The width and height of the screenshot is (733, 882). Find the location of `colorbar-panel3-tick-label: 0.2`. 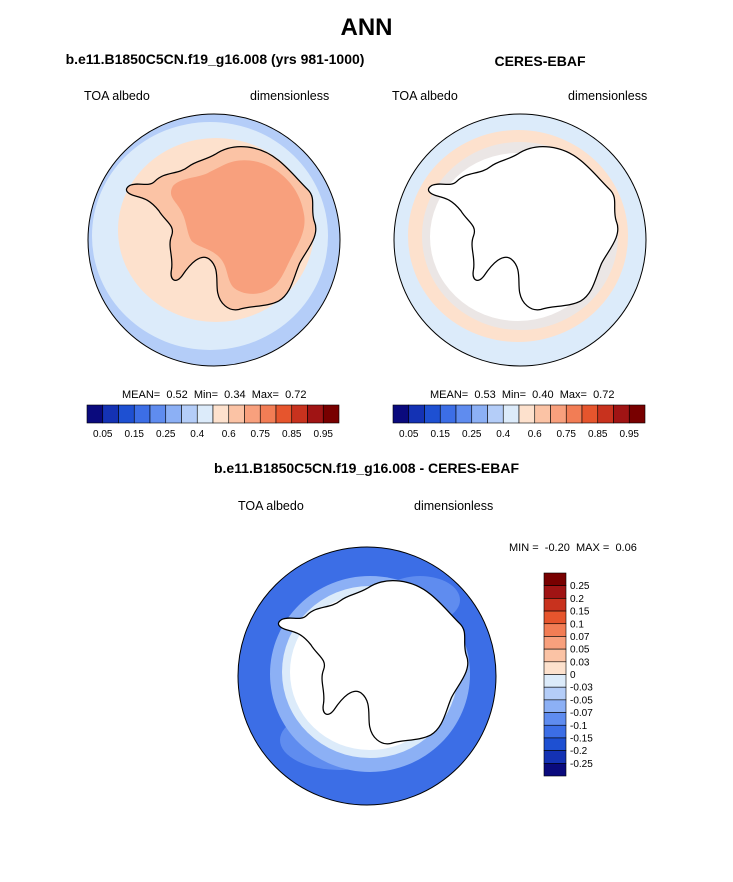

colorbar-panel3-tick-label: 0.2 is located at coordinates (577, 599).